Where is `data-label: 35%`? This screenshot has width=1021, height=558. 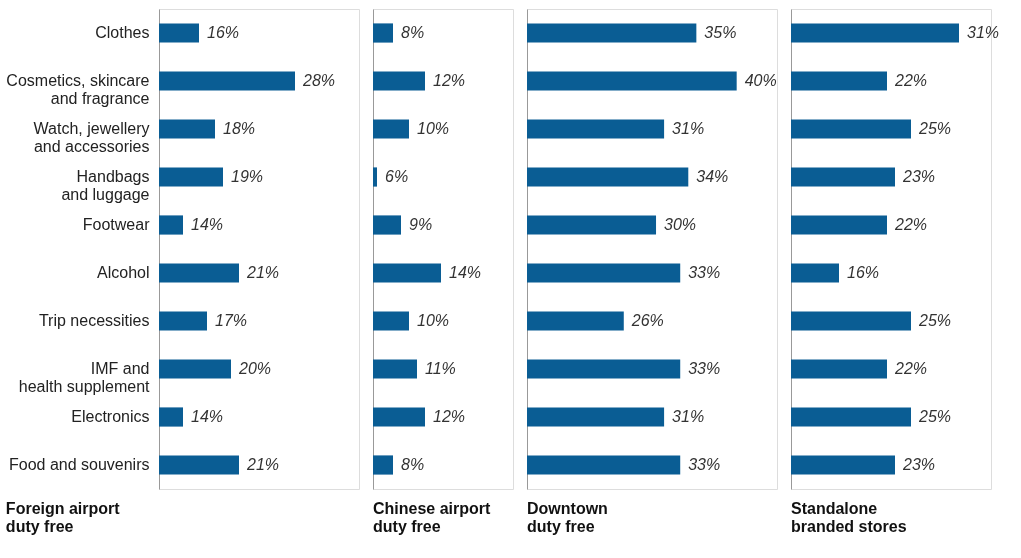 data-label: 35% is located at coordinates (720, 32).